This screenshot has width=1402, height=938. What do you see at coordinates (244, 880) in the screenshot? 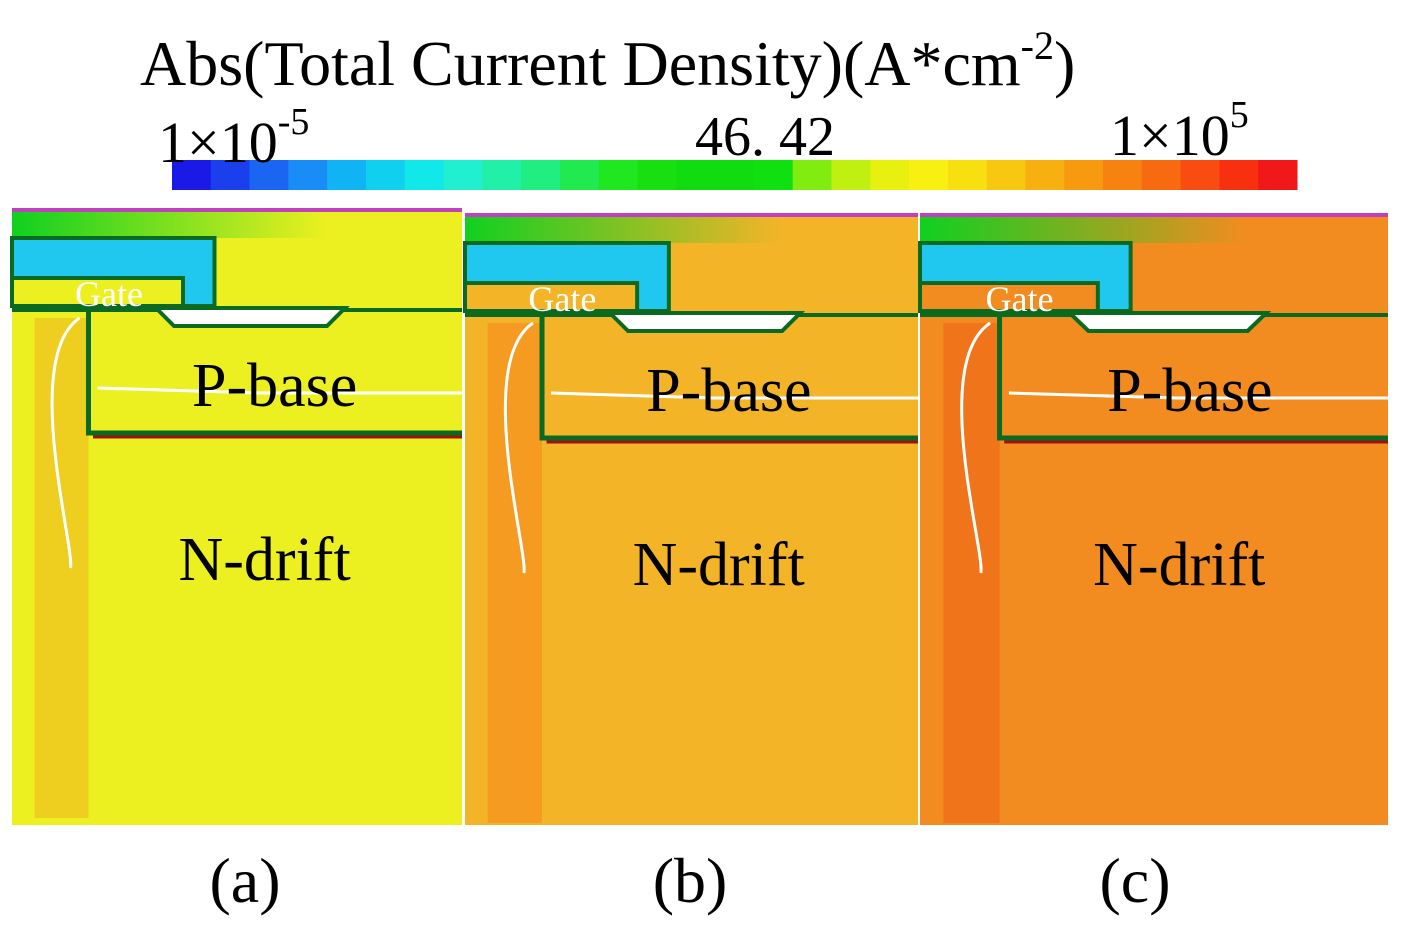
I see `panel-caption: (a)` at bounding box center [244, 880].